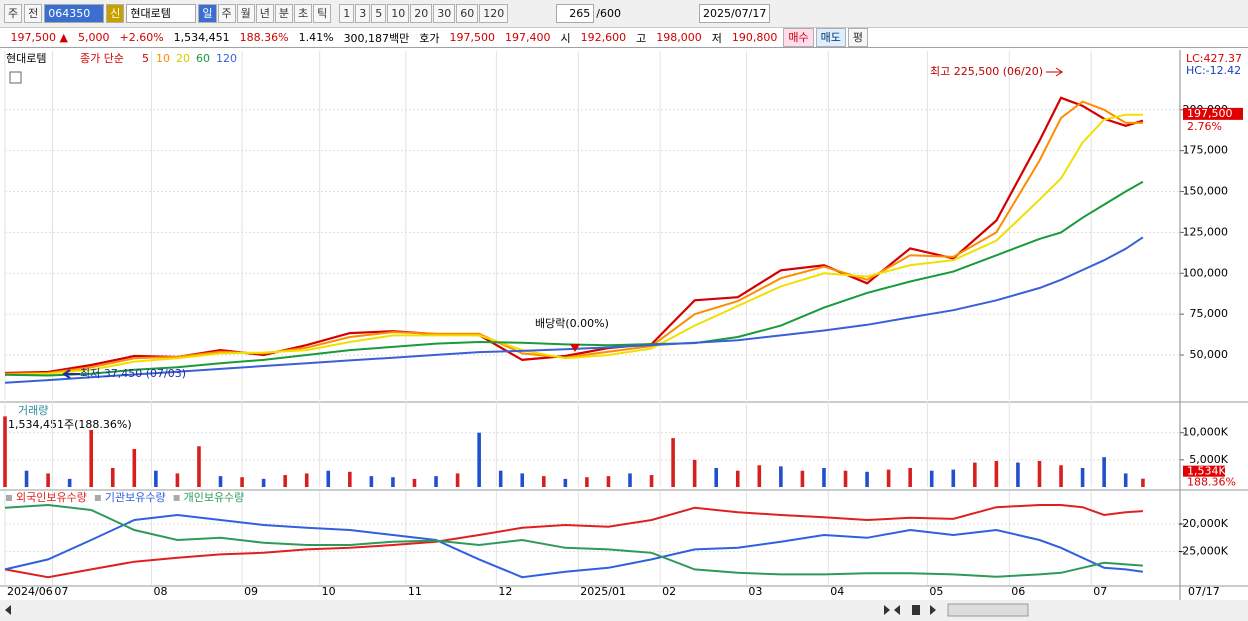 Image resolution: width=1248 pixels, height=621 pixels. What do you see at coordinates (429, 38) in the screenshot?
I see `quote-label: 호가` at bounding box center [429, 38].